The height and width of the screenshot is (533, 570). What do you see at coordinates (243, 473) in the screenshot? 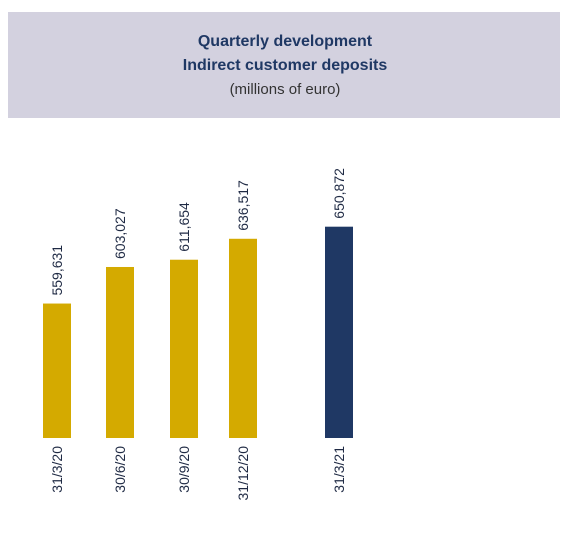
I see `x-tick-label: 31/12/20` at bounding box center [243, 473].